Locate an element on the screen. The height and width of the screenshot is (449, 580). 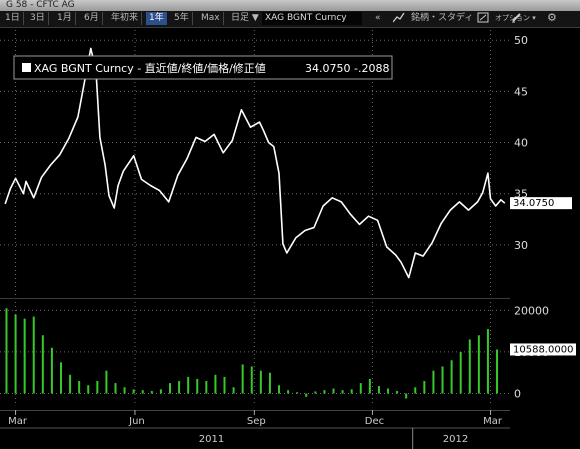
price-tick-label: 50 is located at coordinates (521, 40).